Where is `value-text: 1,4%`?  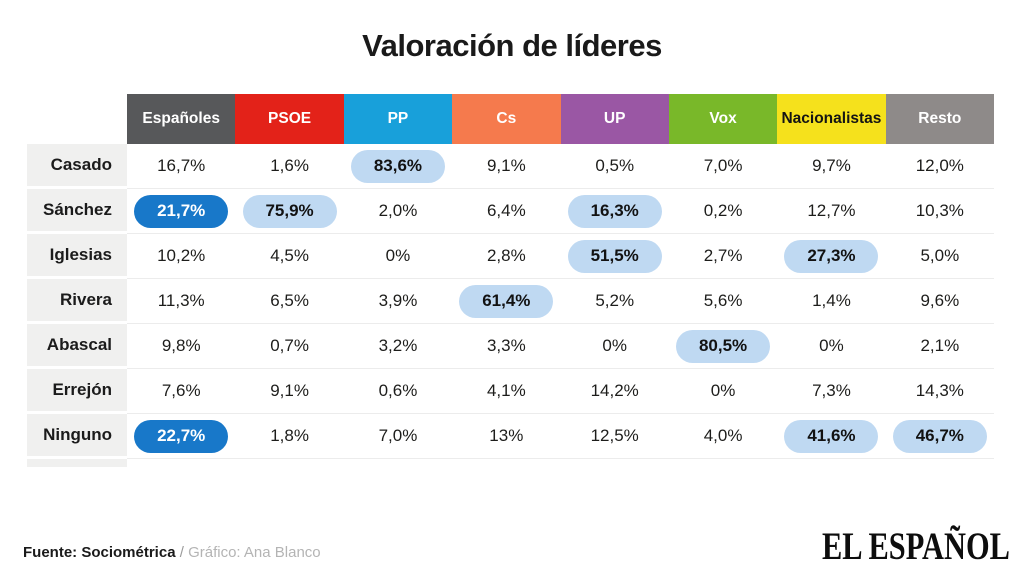 value-text: 1,4% is located at coordinates (831, 300).